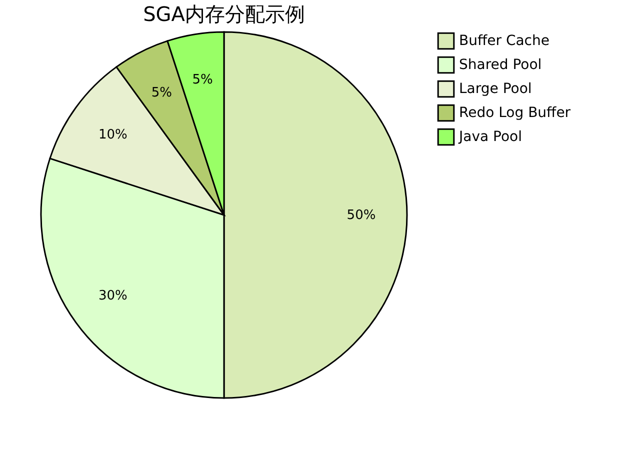 This screenshot has width=635, height=450. I want to click on data-label: 10%, so click(113, 134).